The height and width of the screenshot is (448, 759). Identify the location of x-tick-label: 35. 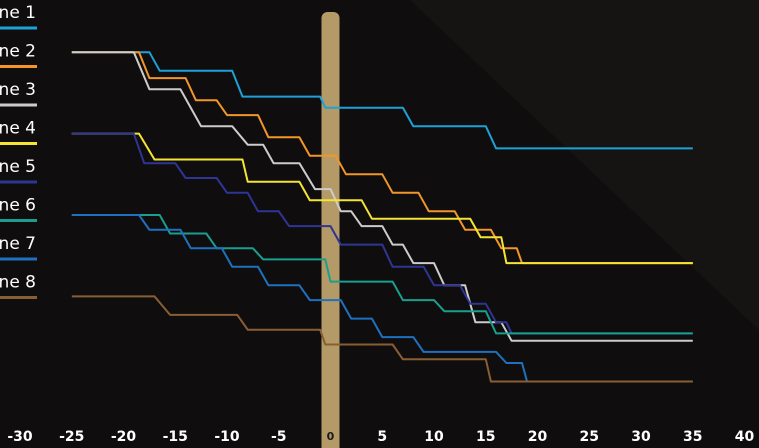
(692, 437).